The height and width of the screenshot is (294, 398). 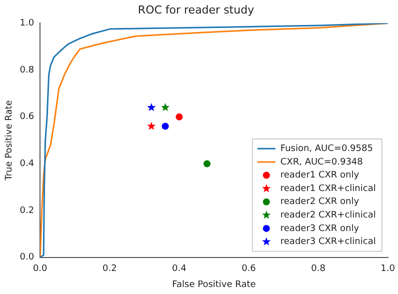 What do you see at coordinates (27, 257) in the screenshot?
I see `y-tick-label: 0.0` at bounding box center [27, 257].